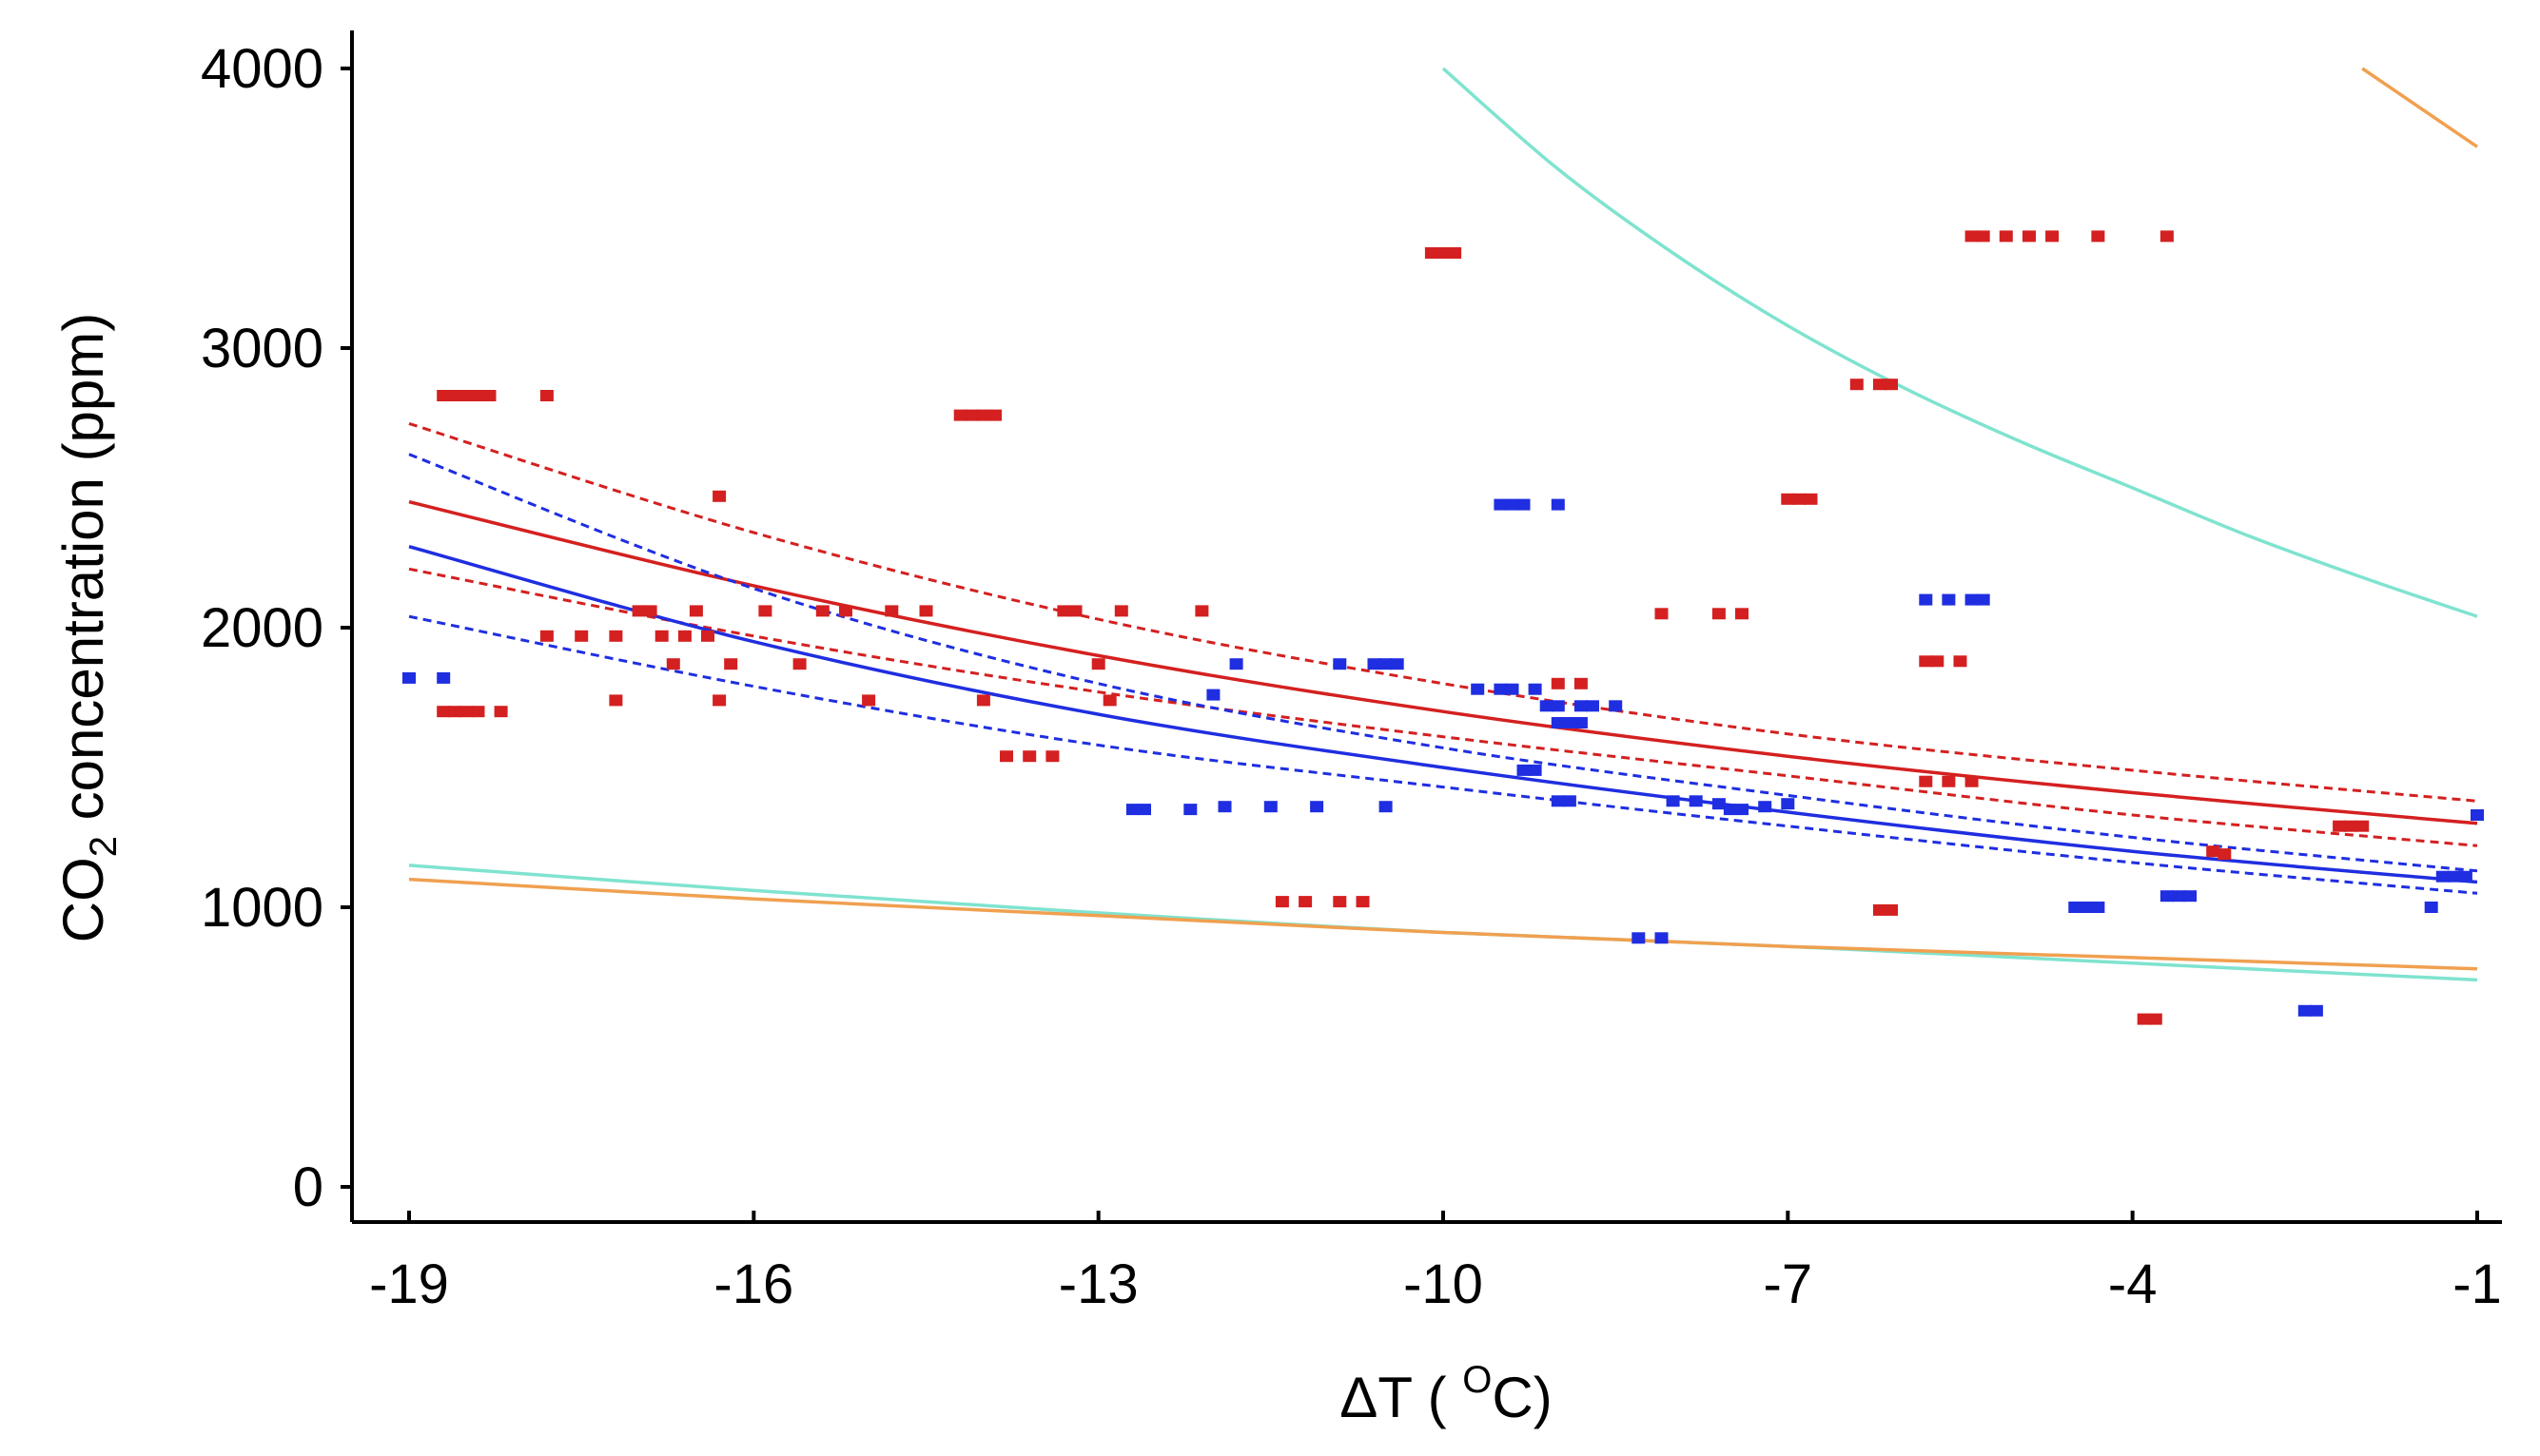  What do you see at coordinates (1443, 923) in the screenshot?
I see `line-cyan-lower-curve` at bounding box center [1443, 923].